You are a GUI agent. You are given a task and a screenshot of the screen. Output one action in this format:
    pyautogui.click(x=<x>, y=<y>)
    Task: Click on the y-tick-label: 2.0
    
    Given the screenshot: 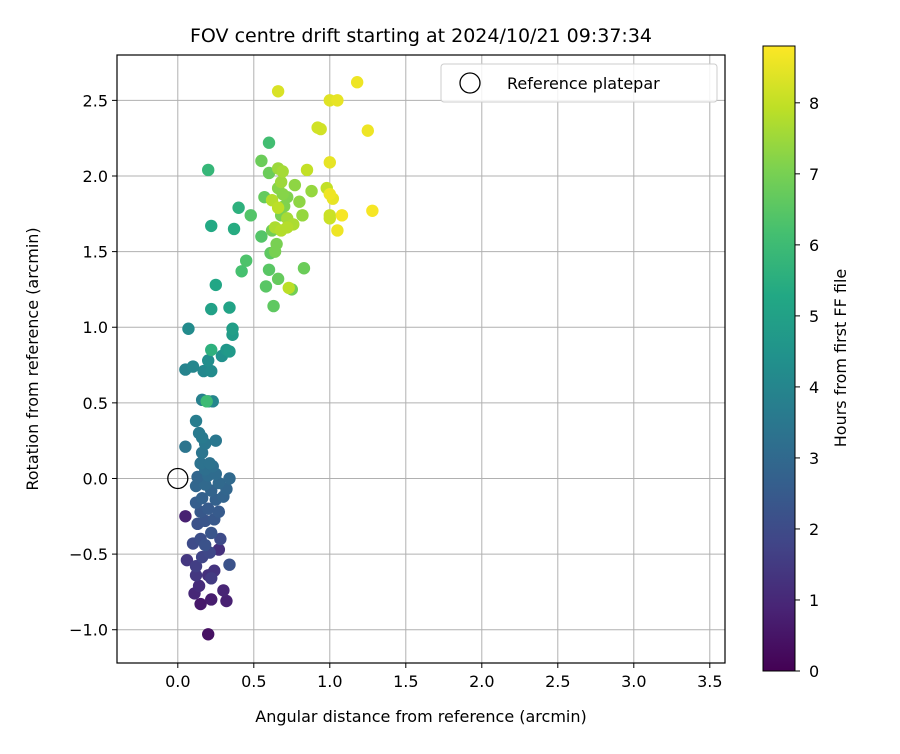 What is the action you would take?
    pyautogui.click(x=95, y=176)
    